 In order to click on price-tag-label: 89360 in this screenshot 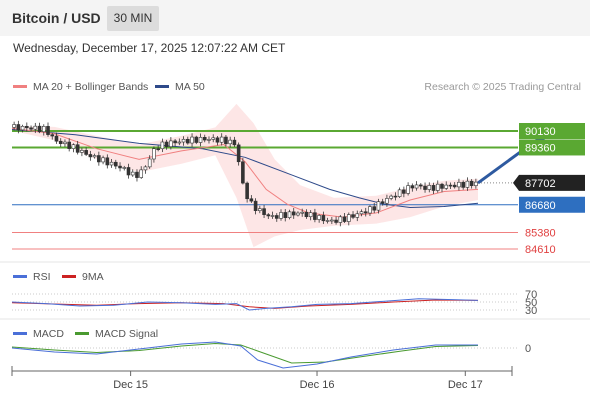, I will do `click(540, 148)`.